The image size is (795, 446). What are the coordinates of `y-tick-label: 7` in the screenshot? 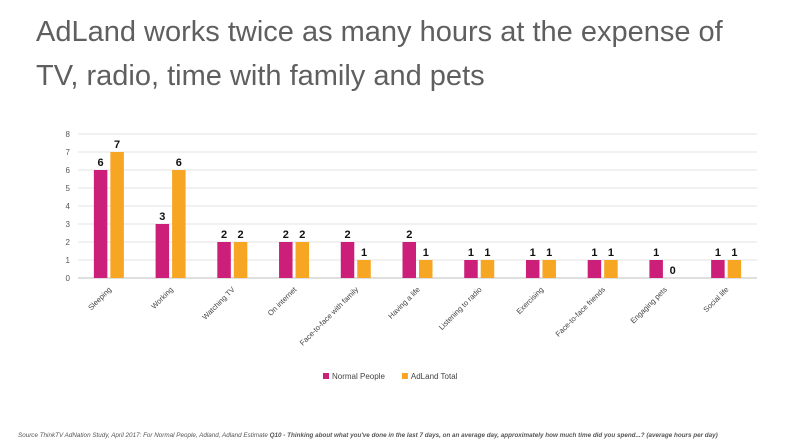 It's located at (68, 152).